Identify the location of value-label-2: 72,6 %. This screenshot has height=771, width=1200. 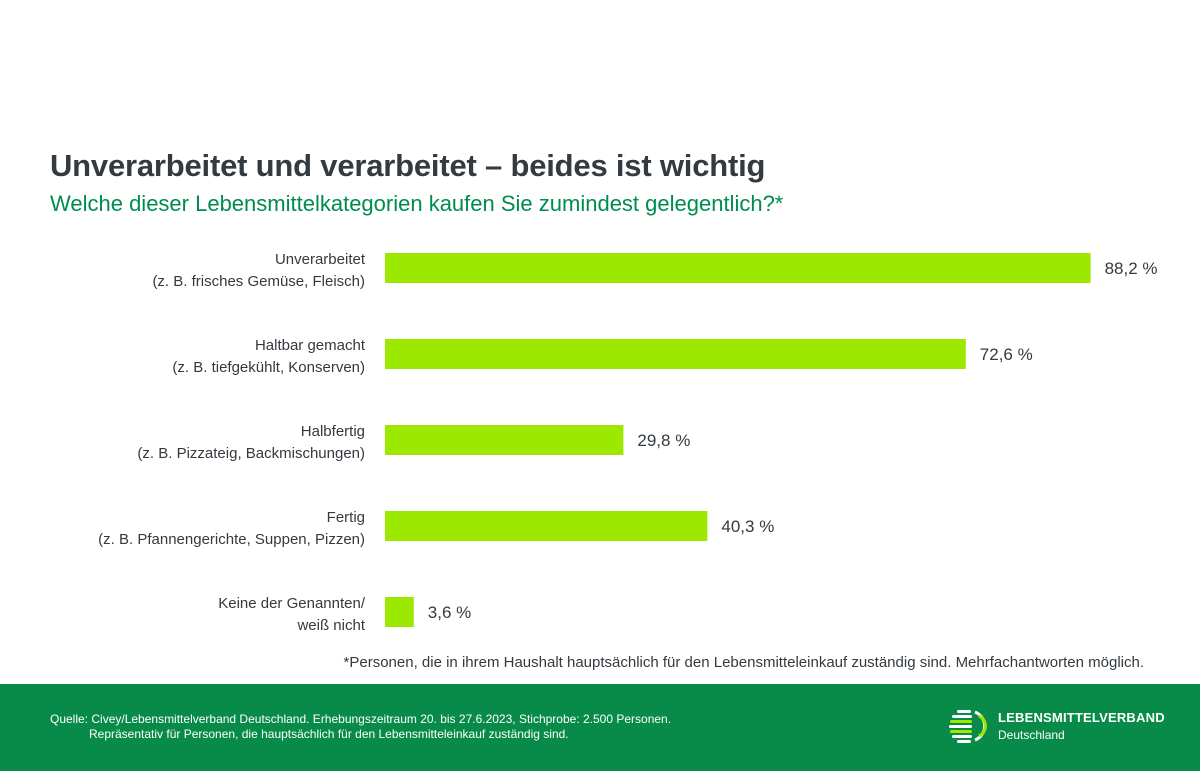
(1006, 354).